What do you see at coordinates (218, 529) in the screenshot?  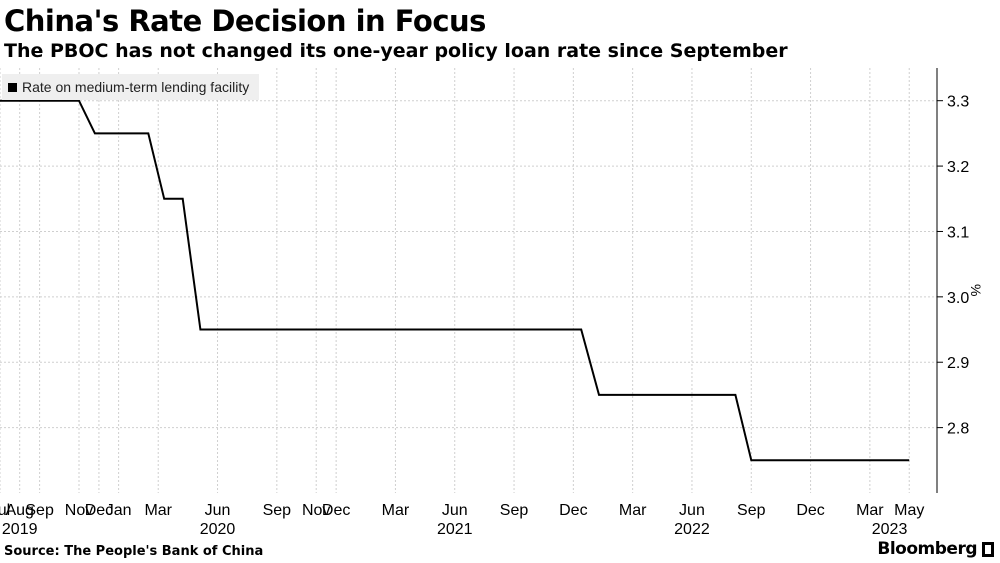 I see `x-year-label: 2020` at bounding box center [218, 529].